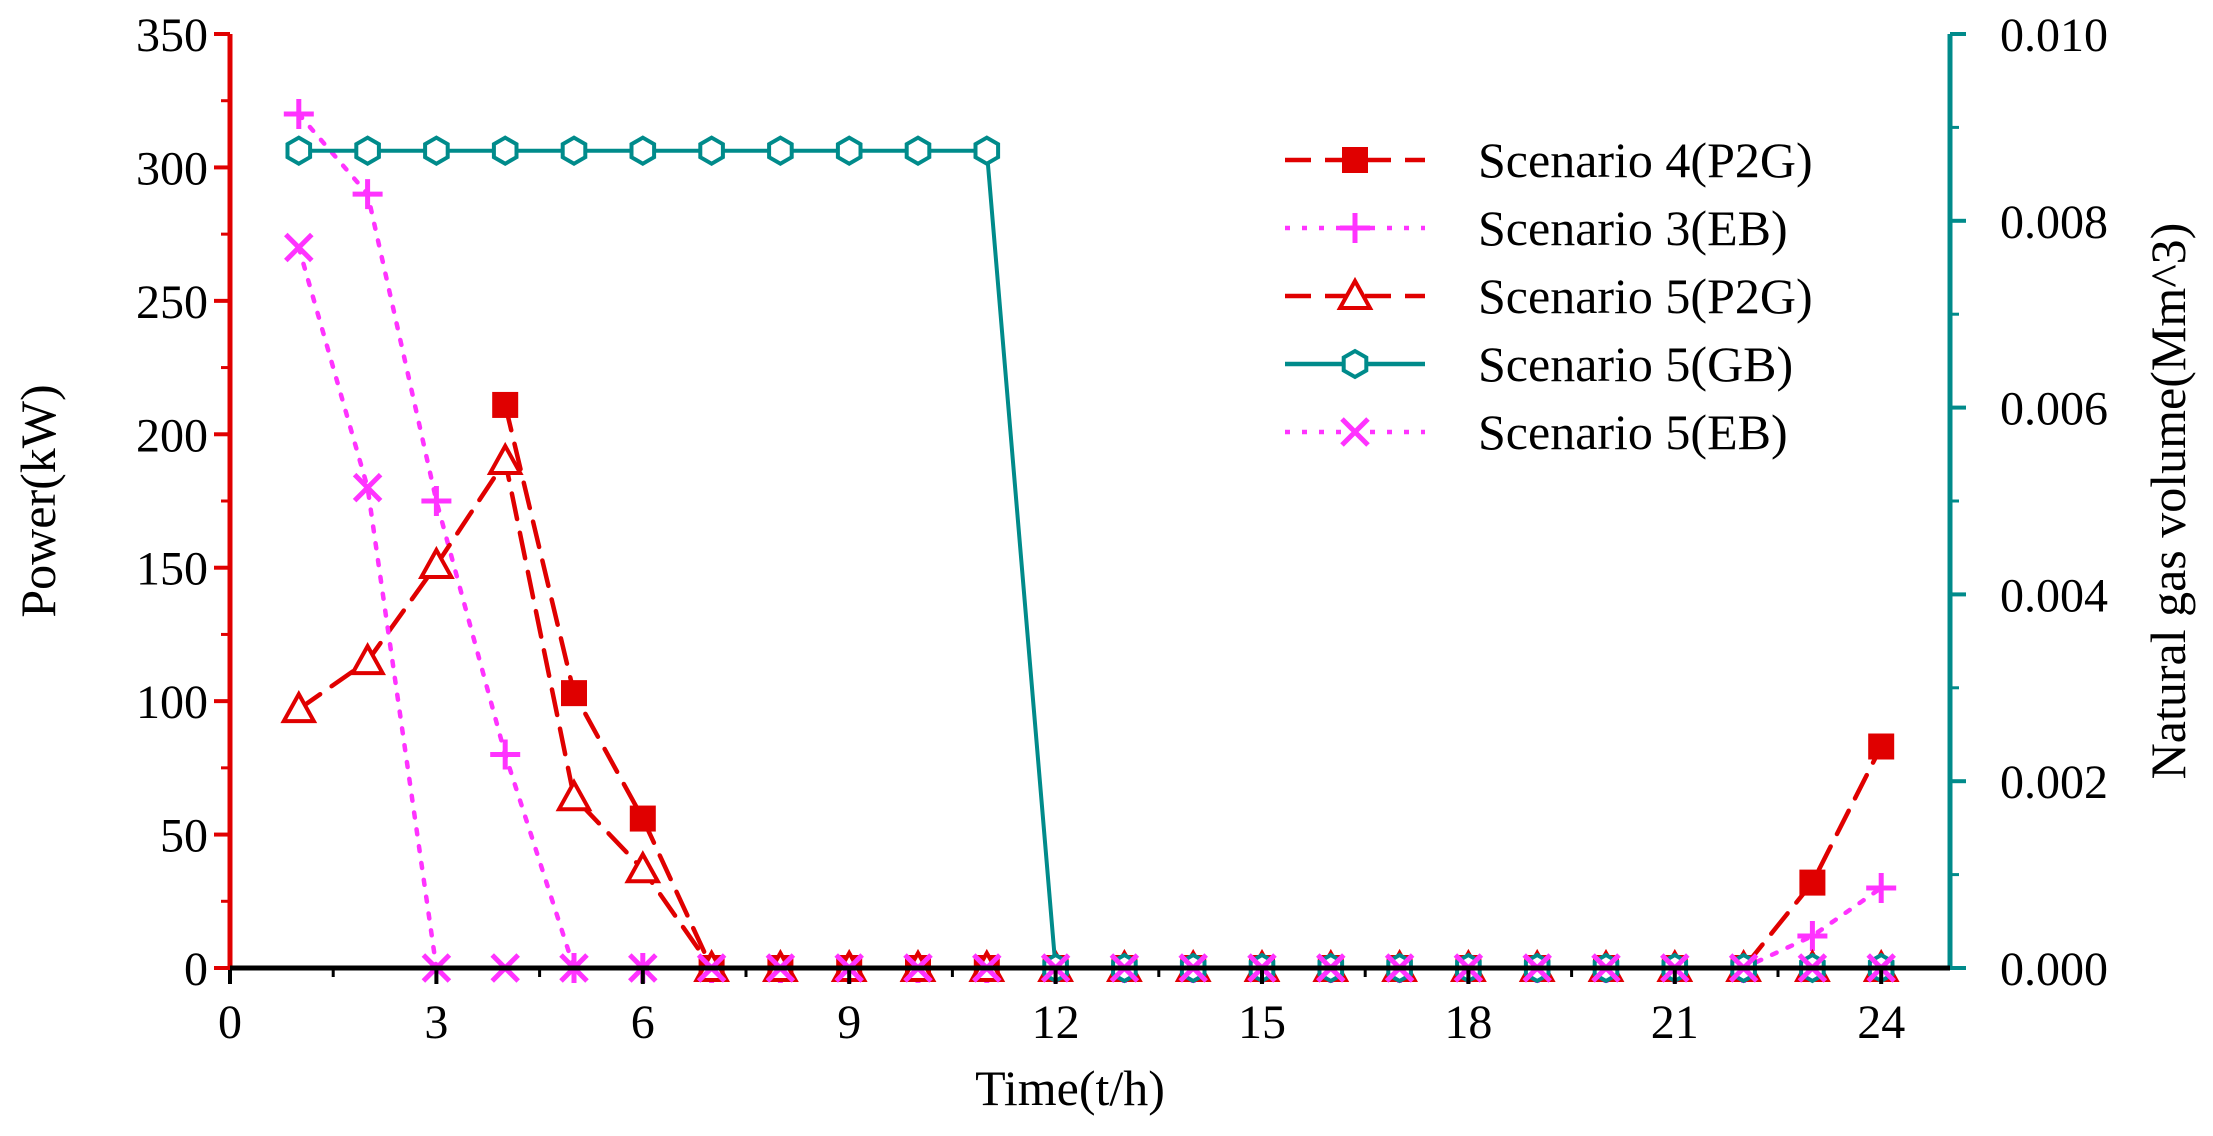 The image size is (2213, 1136). Describe the element at coordinates (1262, 1022) in the screenshot. I see `x-tick-label: 15` at that location.